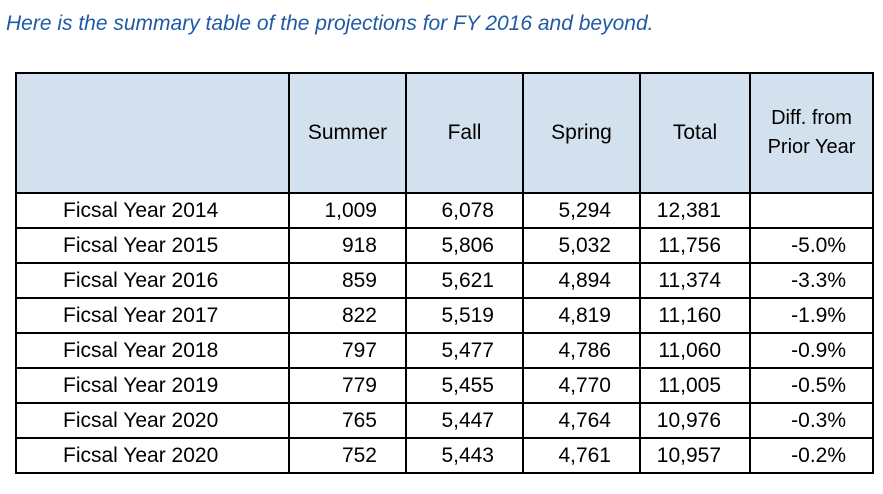  What do you see at coordinates (464, 280) in the screenshot?
I see `fall-cell: 5,621` at bounding box center [464, 280].